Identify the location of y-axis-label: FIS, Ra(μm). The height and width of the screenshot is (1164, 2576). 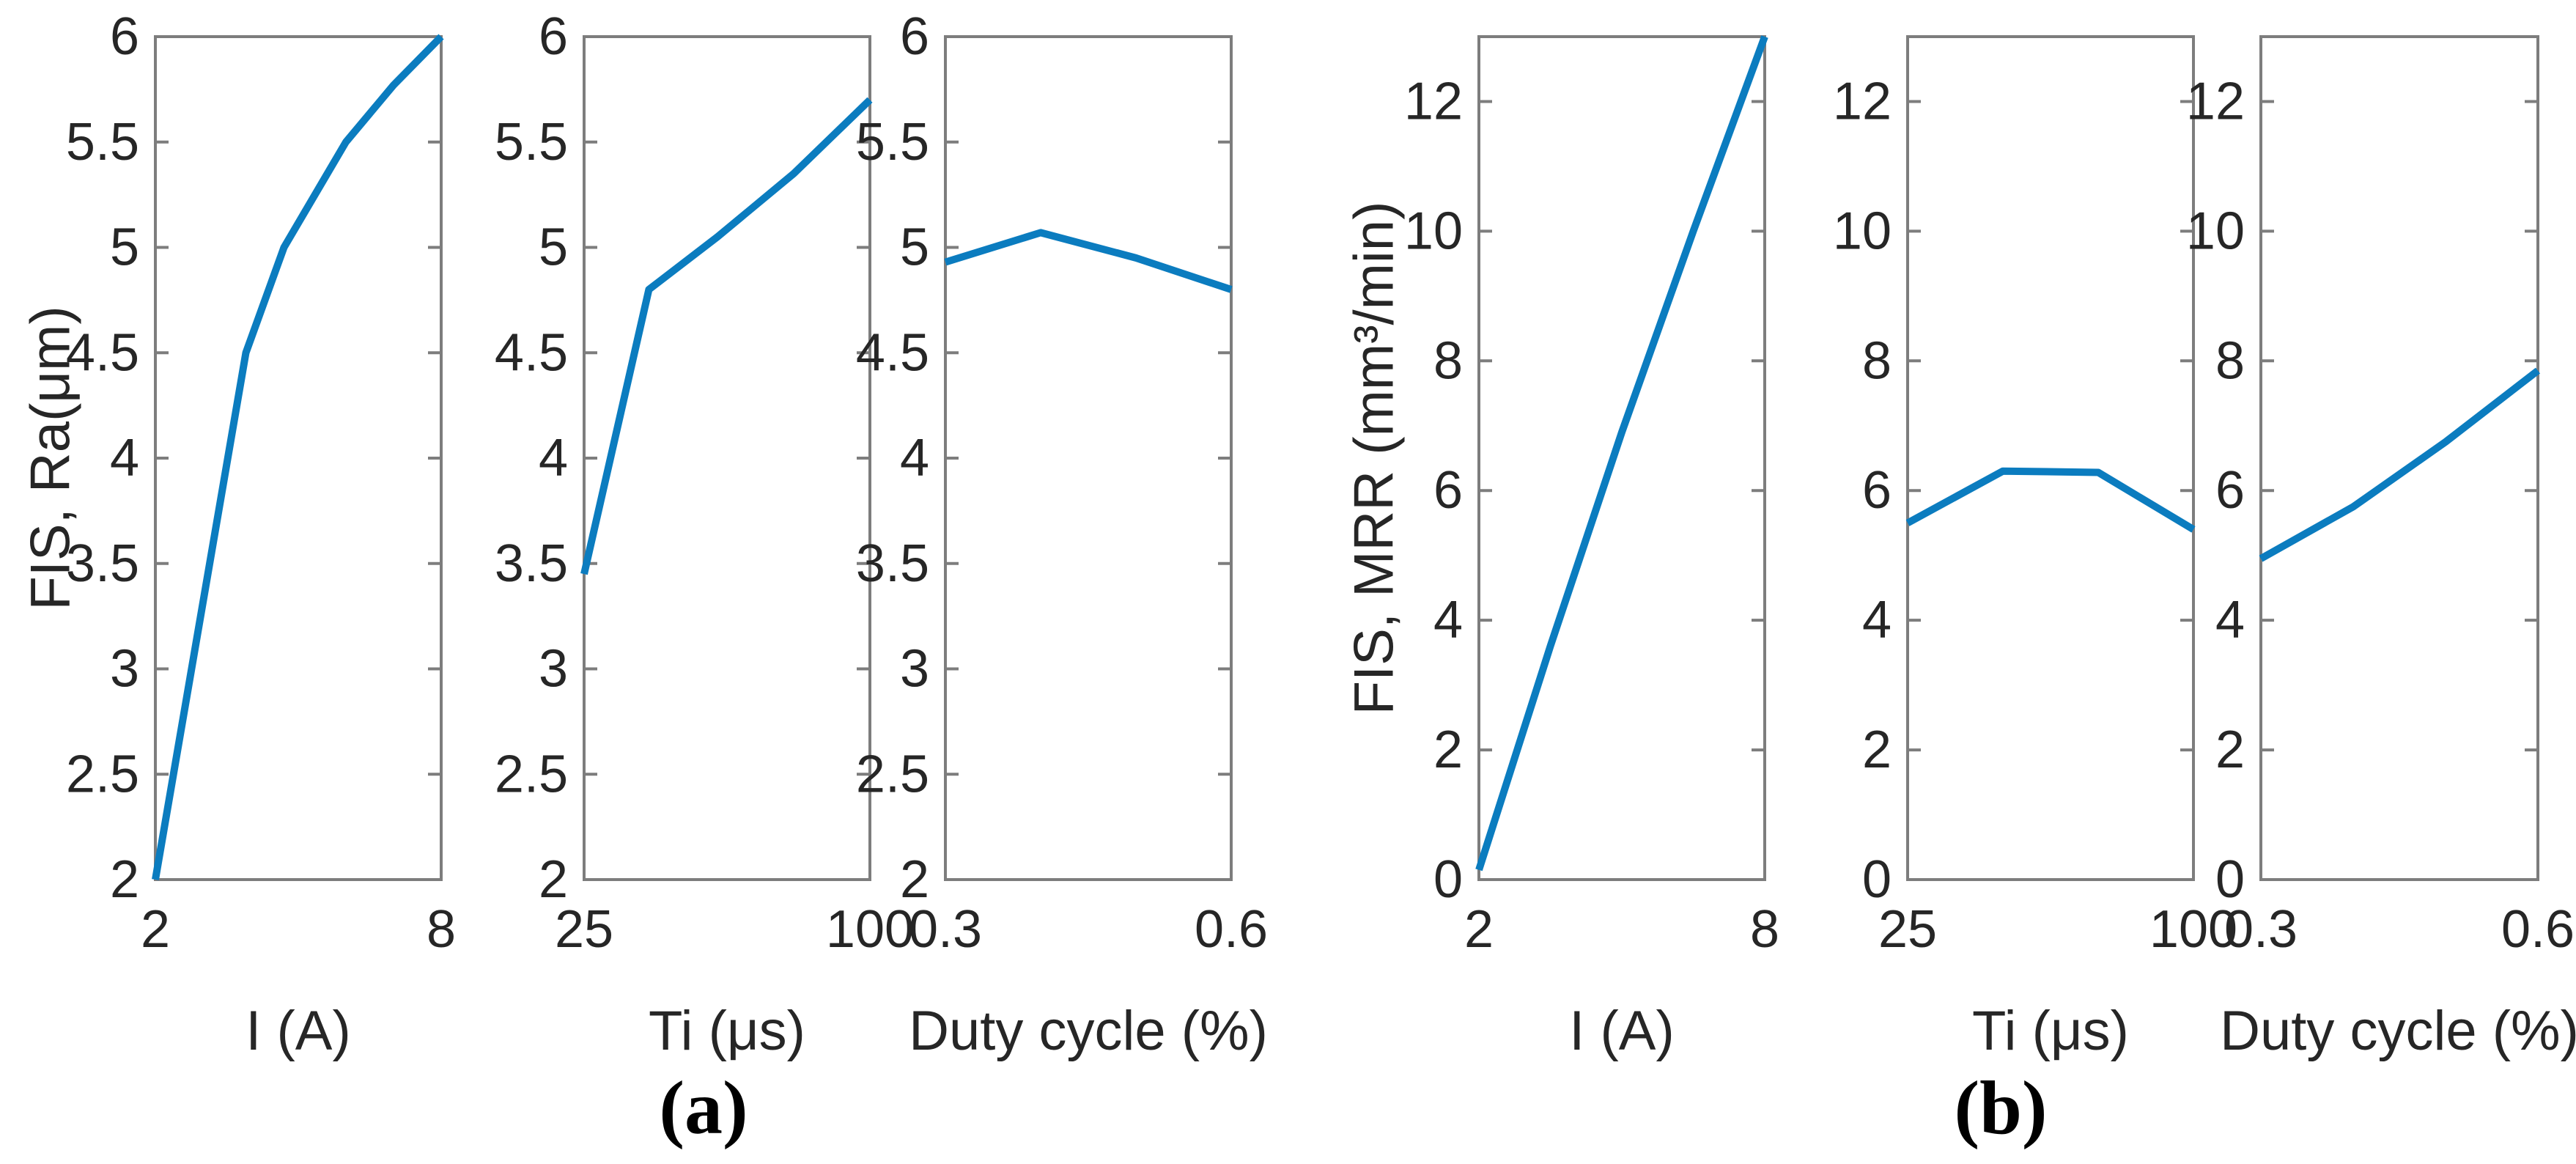
(51, 458).